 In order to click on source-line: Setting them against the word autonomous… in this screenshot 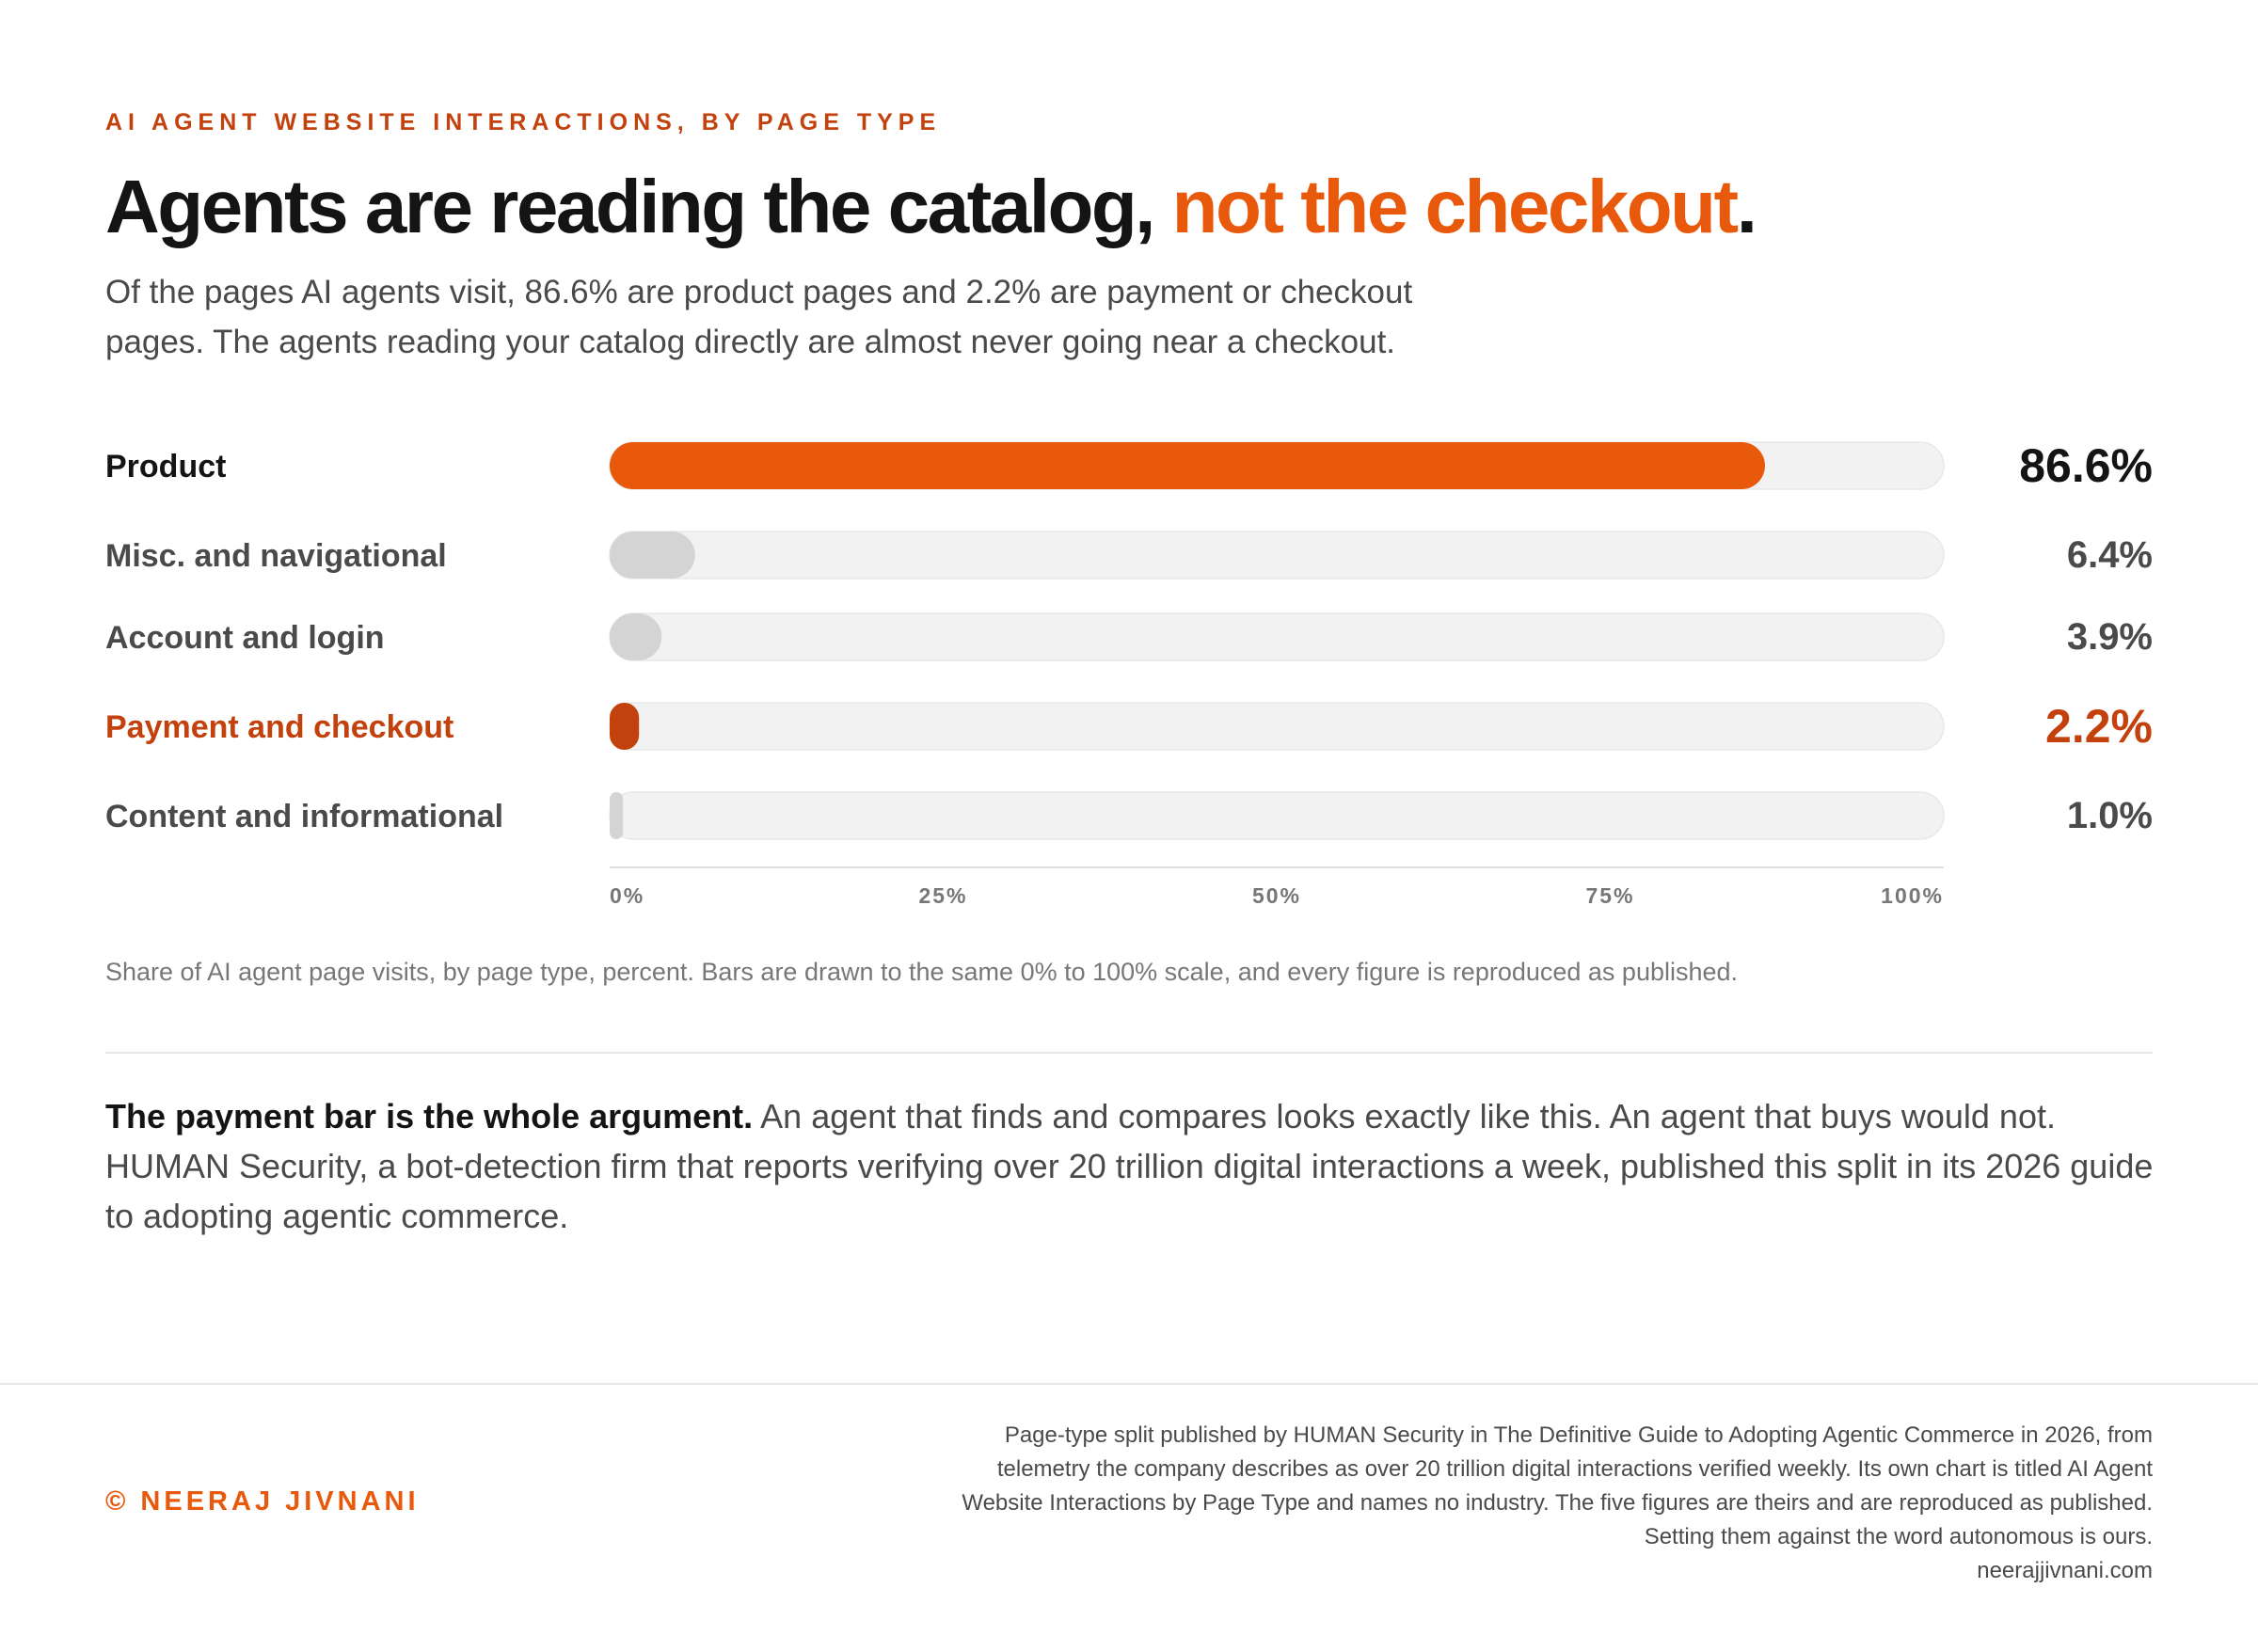, I will do `click(1898, 1536)`.